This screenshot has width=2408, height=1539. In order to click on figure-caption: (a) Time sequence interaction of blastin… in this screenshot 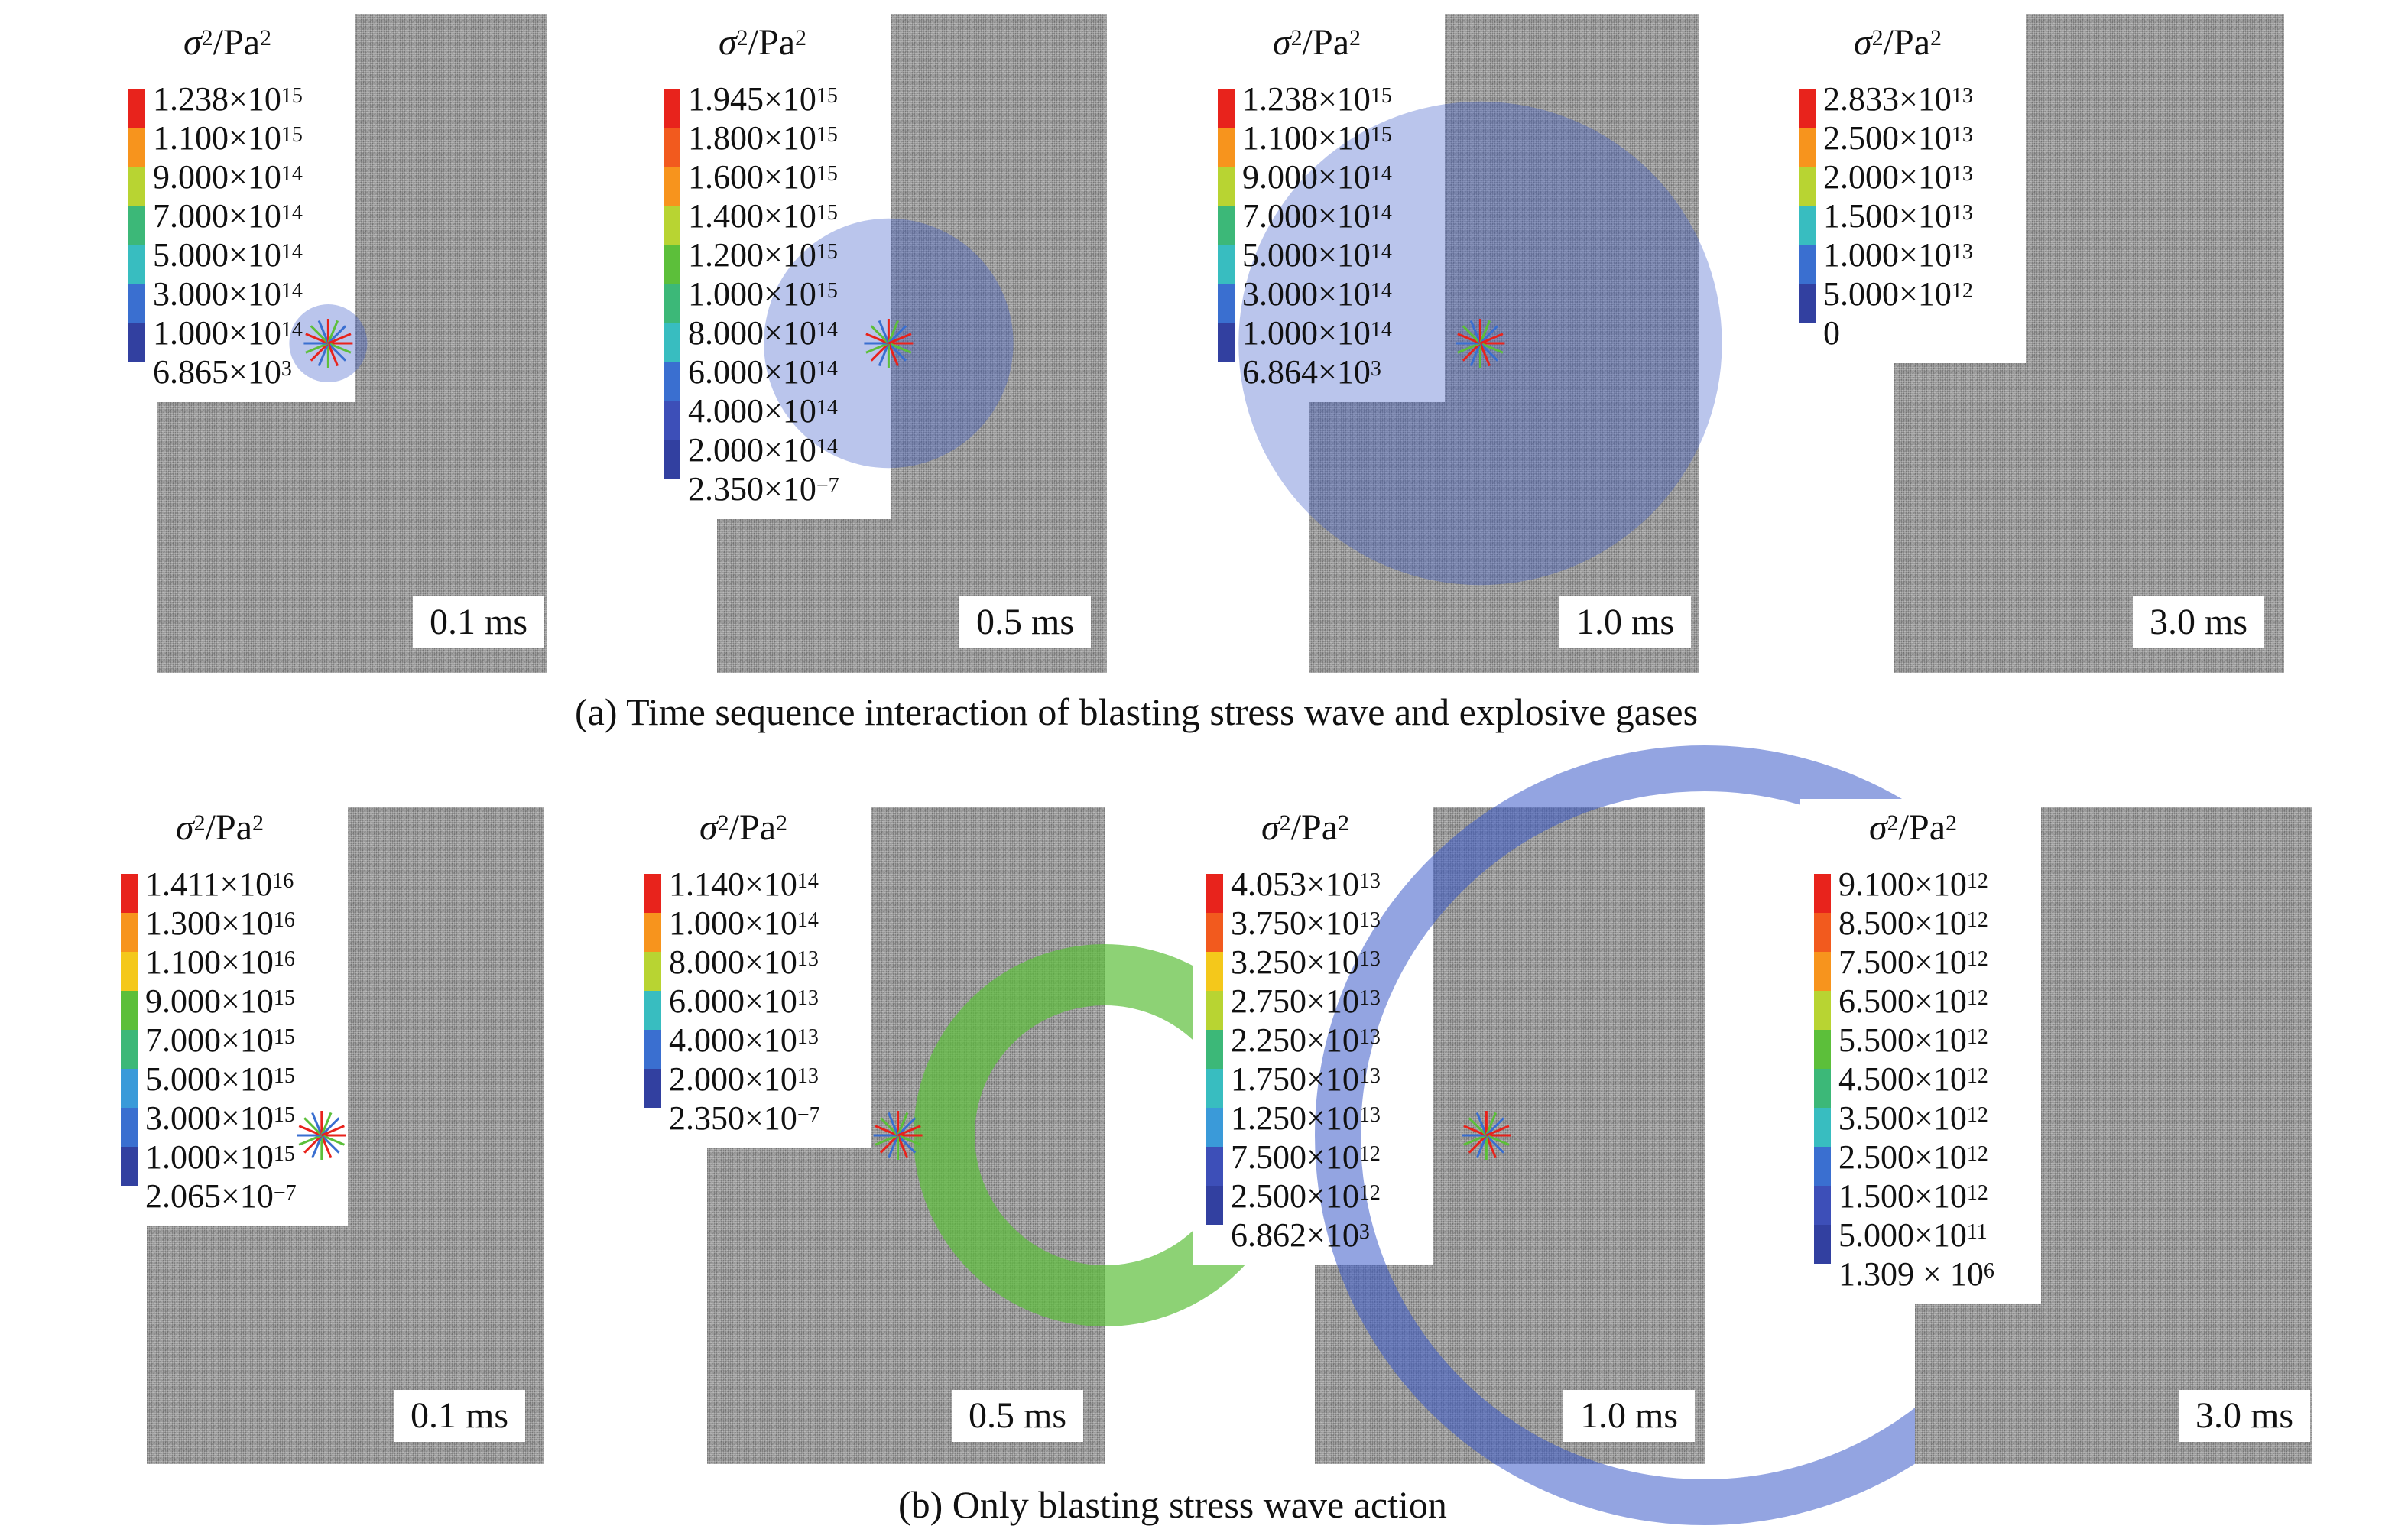, I will do `click(1137, 711)`.